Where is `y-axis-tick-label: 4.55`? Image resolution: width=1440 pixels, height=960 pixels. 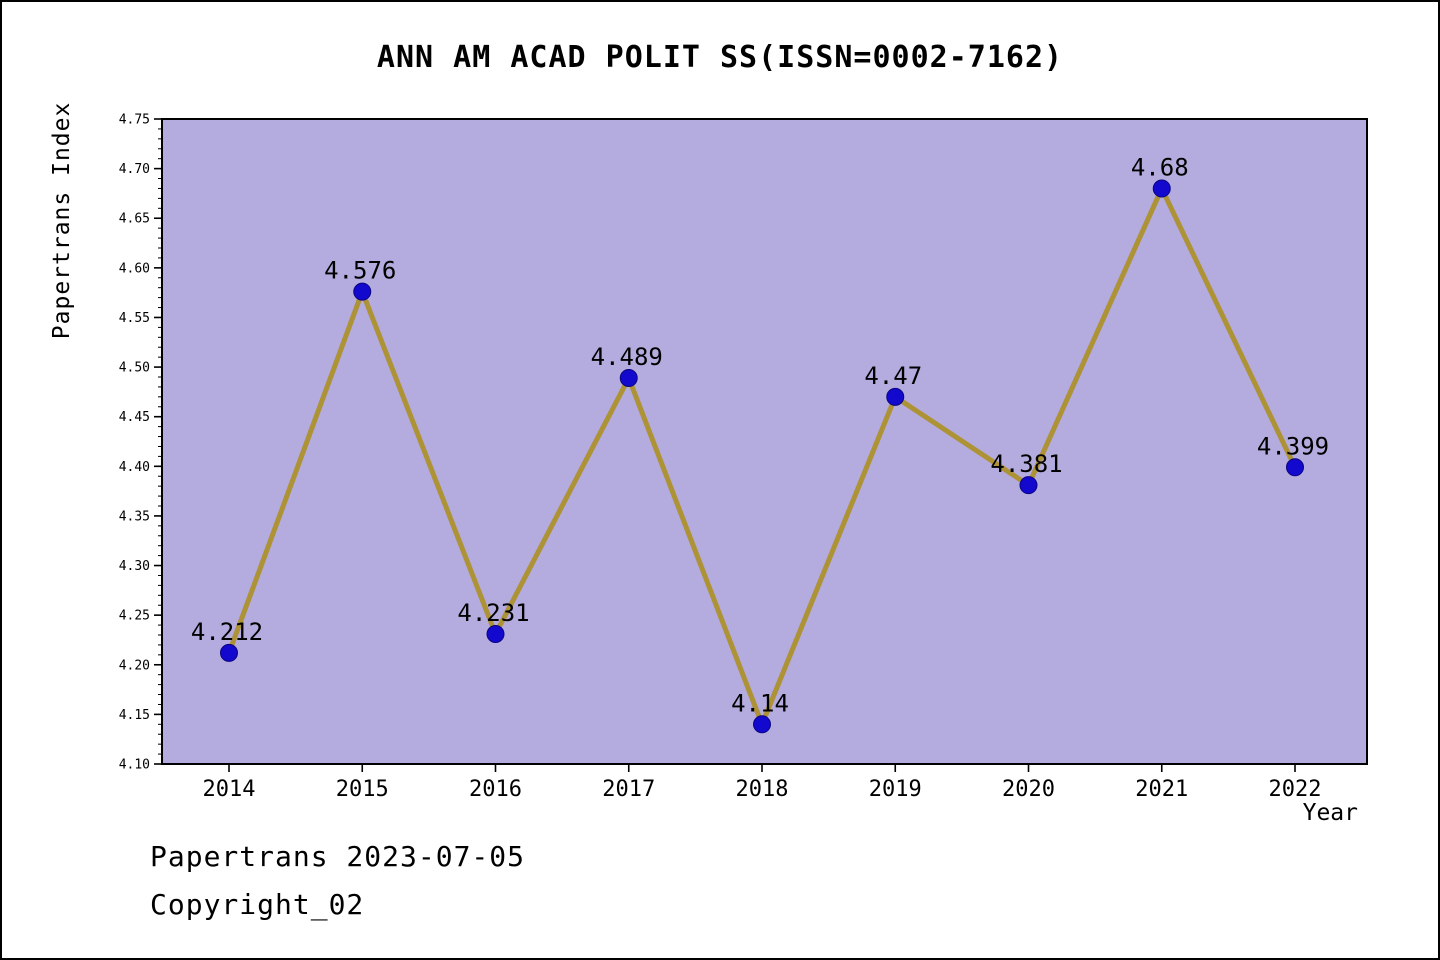
y-axis-tick-label: 4.55 is located at coordinates (134, 318).